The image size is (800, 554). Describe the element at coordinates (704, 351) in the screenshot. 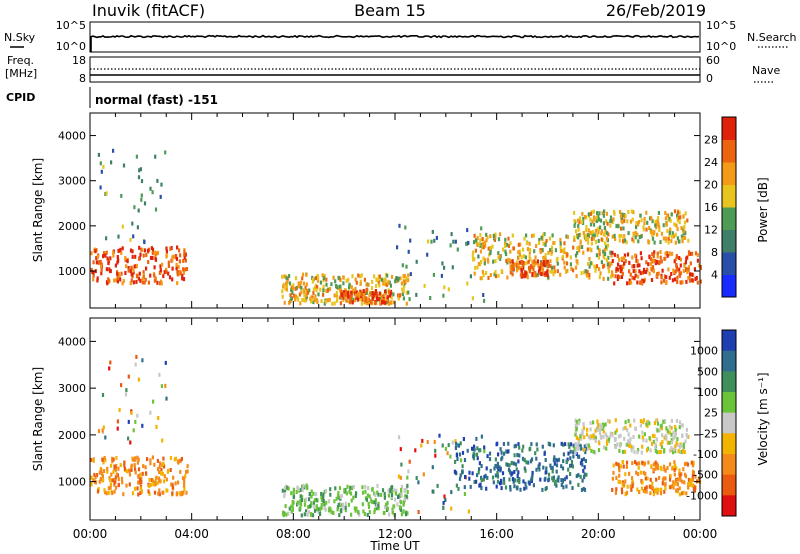

I see `colorbar-tick-label: 1000` at that location.